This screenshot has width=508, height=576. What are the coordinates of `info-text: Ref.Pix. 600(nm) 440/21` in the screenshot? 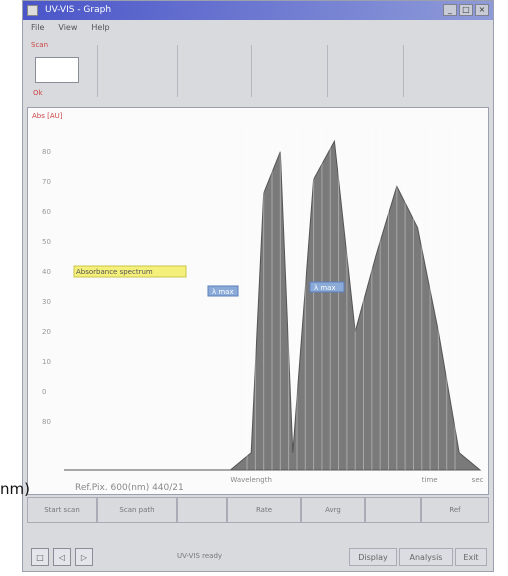 It's located at (129, 488).